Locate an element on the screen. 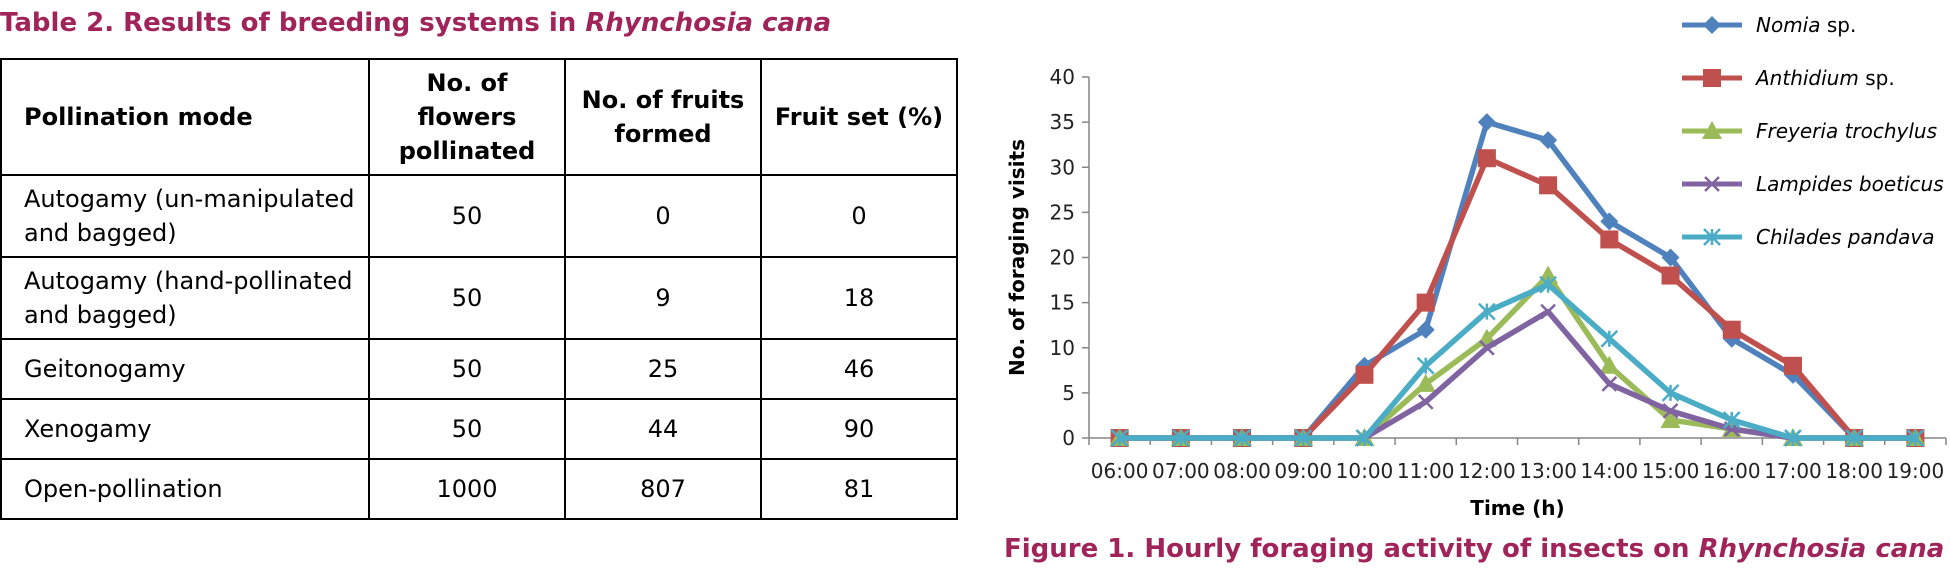 The image size is (1950, 578). cell-pollination-mode: Autogamy (hand-pollinated and bagged) is located at coordinates (185, 298).